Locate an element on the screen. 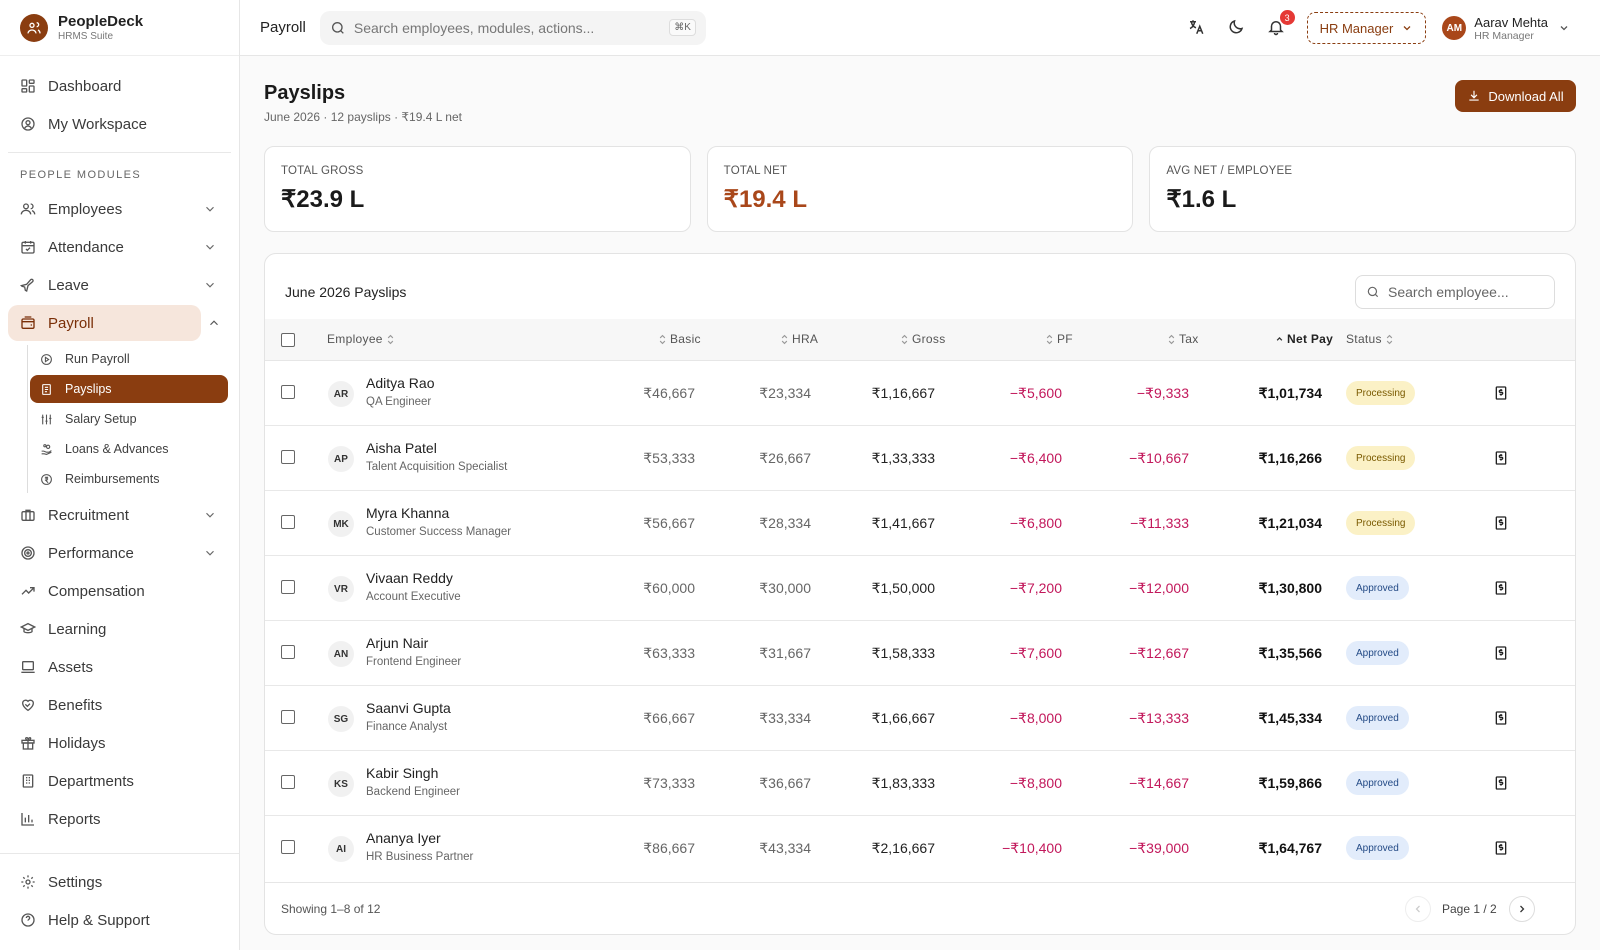  avatar: AI is located at coordinates (341, 849).